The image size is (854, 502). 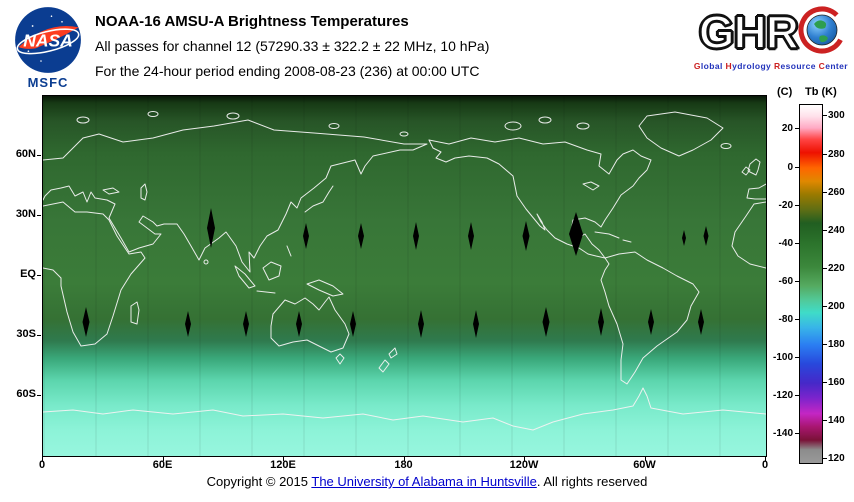 What do you see at coordinates (48, 40) in the screenshot?
I see `svg-text: NASA` at bounding box center [48, 40].